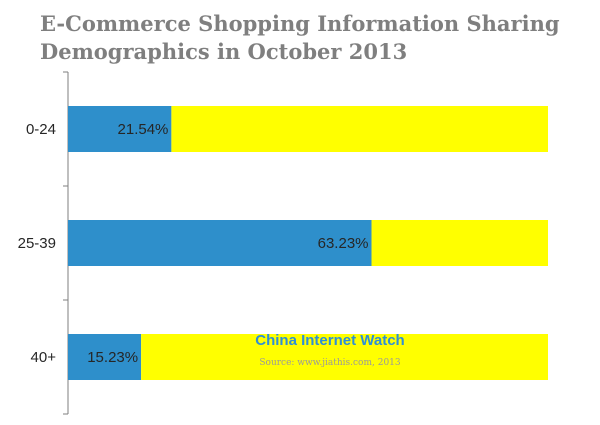 The height and width of the screenshot is (425, 600). What do you see at coordinates (343, 243) in the screenshot?
I see `data-label: 63.23%` at bounding box center [343, 243].